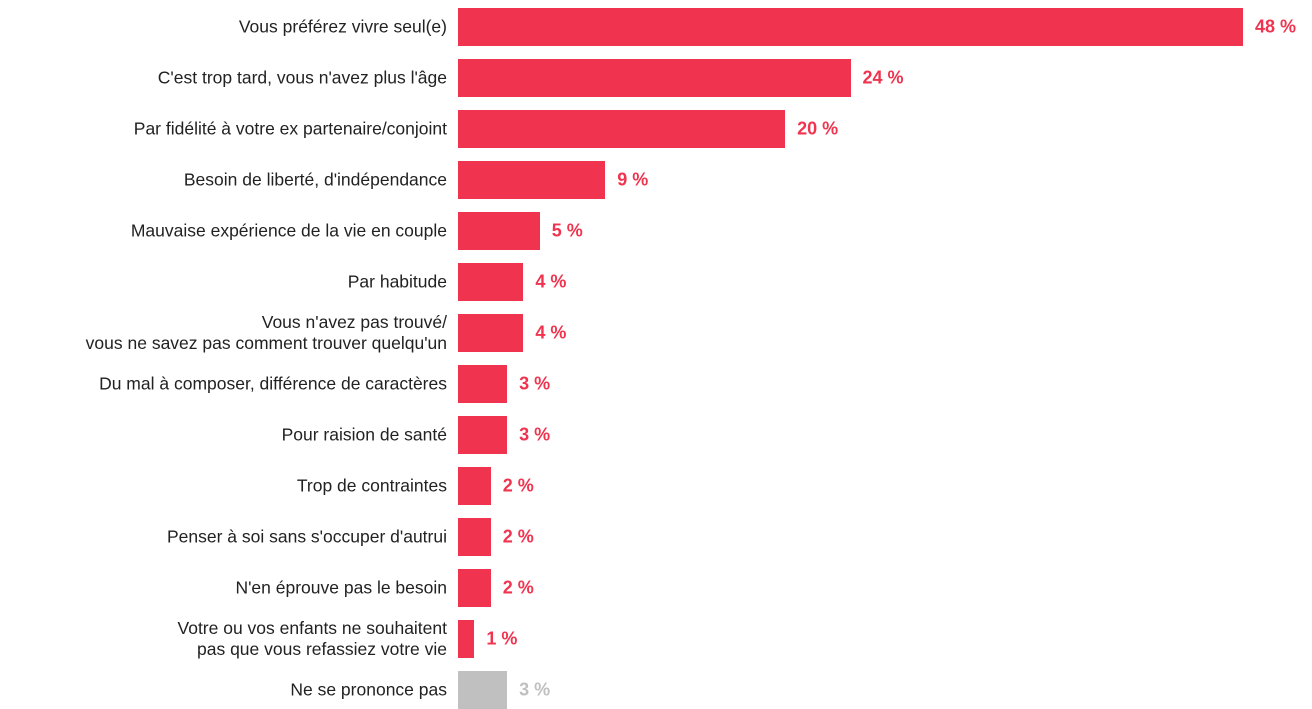  I want to click on category-label: Par habitude, so click(397, 281).